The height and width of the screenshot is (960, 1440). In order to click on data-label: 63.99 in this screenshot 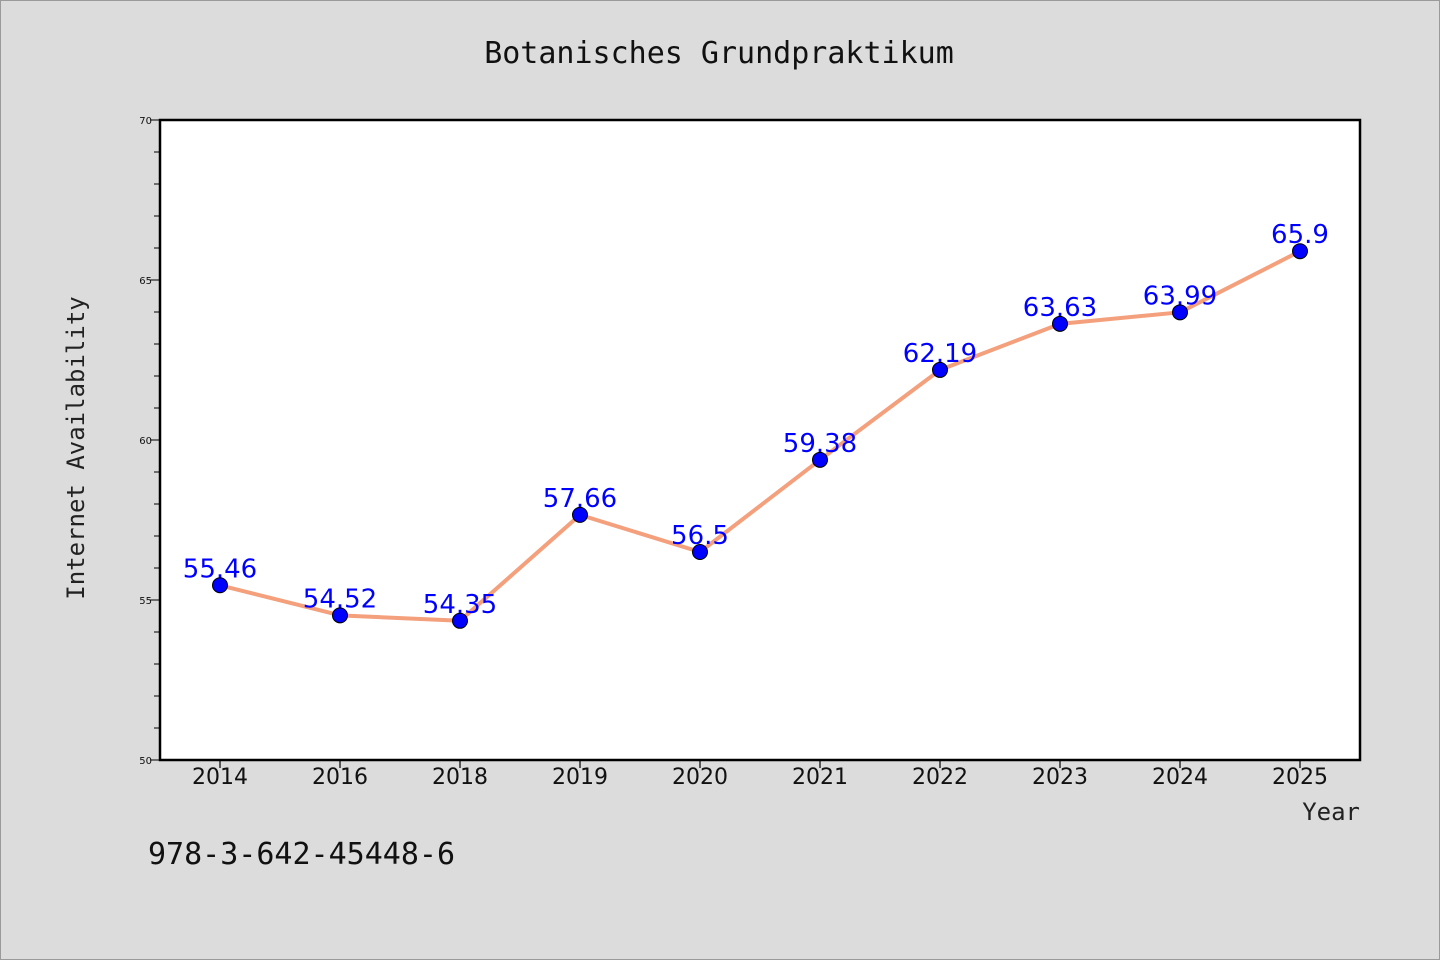, I will do `click(1180, 296)`.